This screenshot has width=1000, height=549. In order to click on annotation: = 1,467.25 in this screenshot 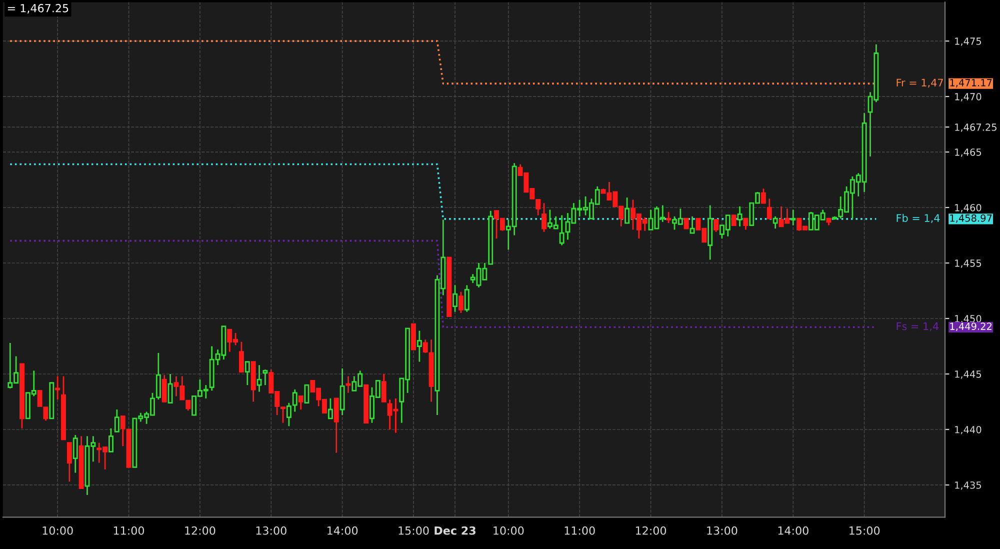, I will do `click(38, 9)`.